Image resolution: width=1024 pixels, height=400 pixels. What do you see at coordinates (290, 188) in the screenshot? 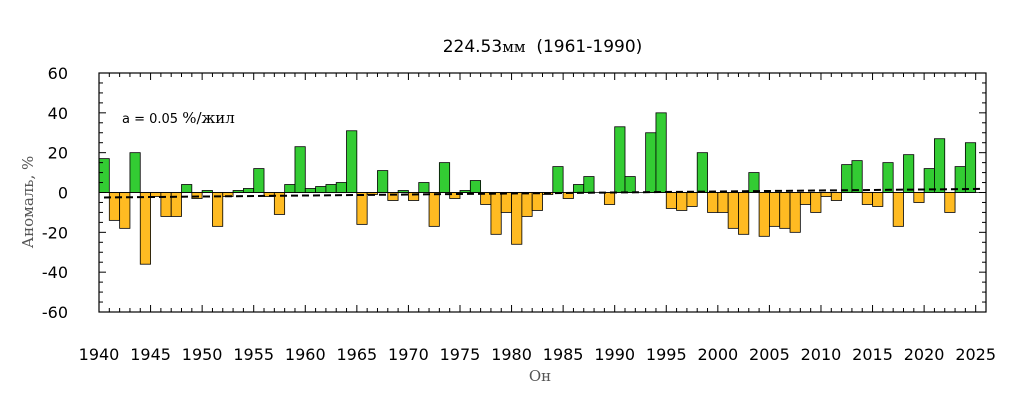
I see `bar-1958` at bounding box center [290, 188].